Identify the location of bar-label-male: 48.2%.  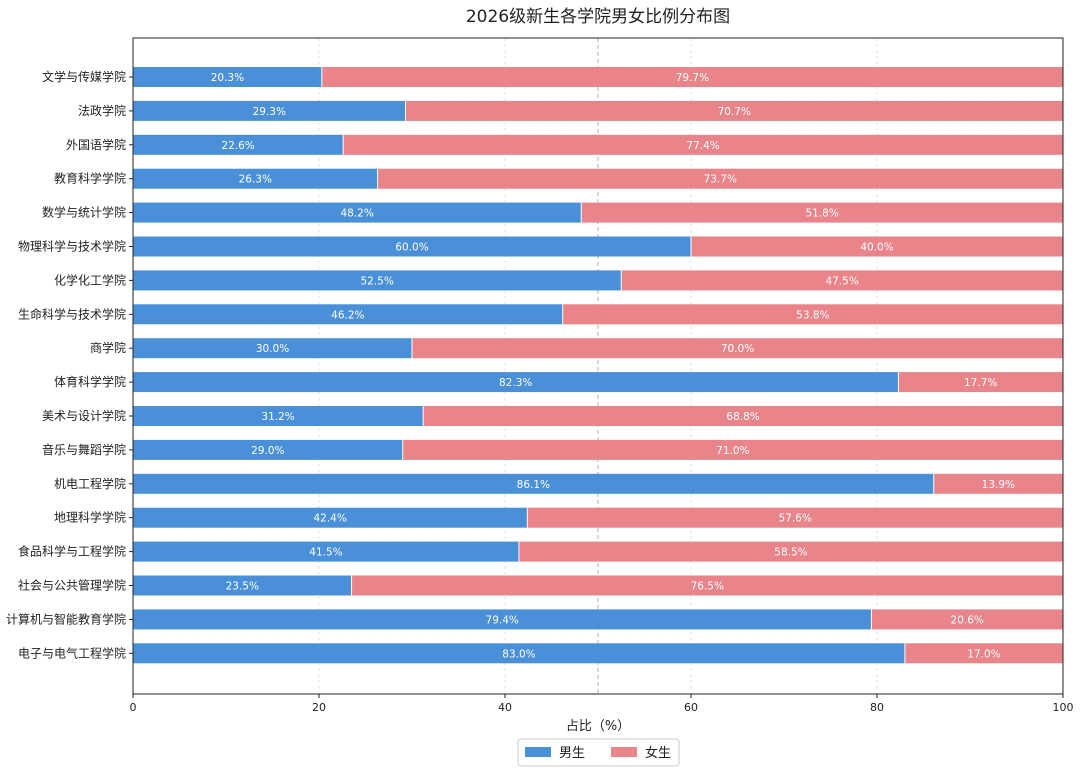
(356, 214).